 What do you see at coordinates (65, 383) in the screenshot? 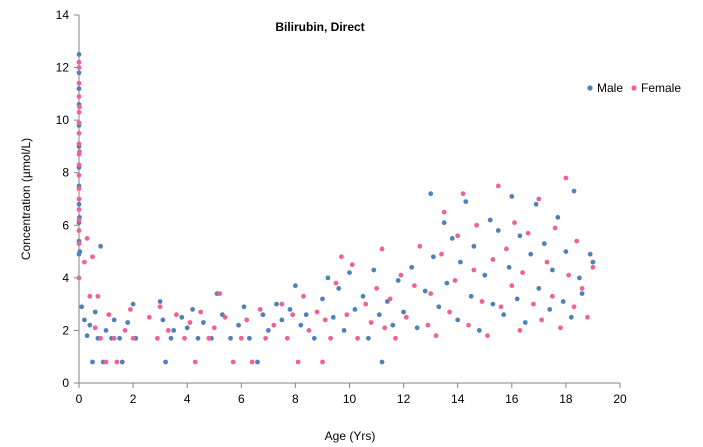
I see `y-tick-label: 0` at bounding box center [65, 383].